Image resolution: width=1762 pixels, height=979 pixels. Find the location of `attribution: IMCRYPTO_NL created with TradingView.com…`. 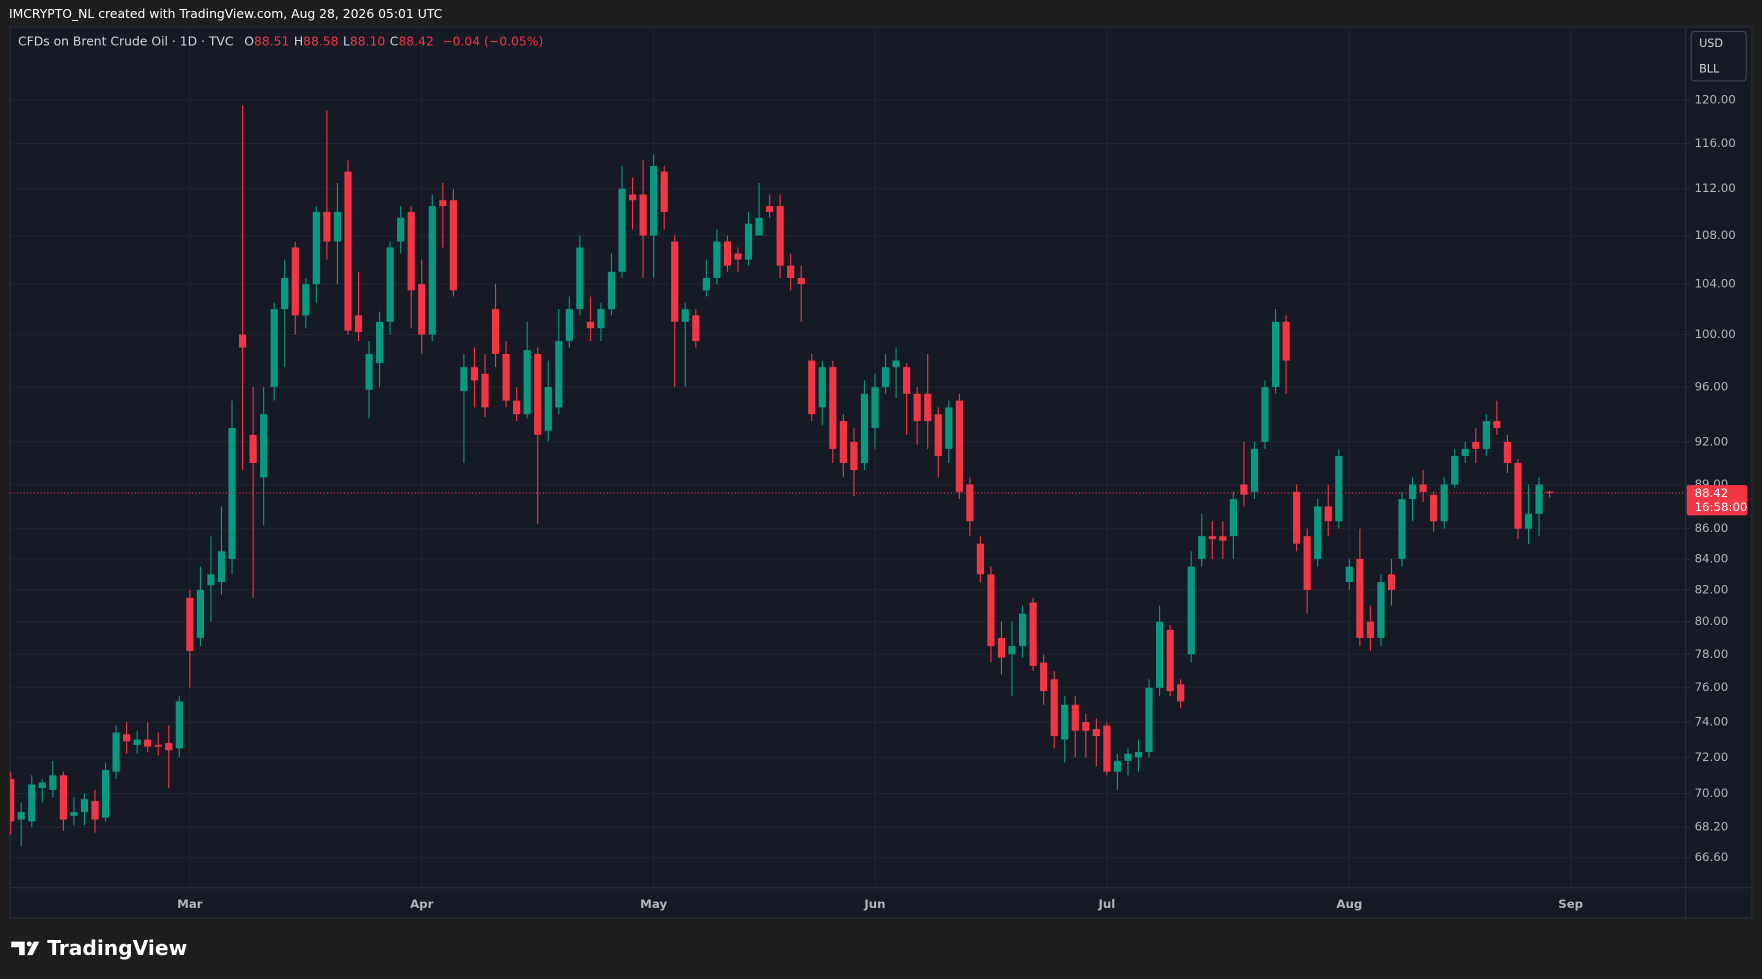

attribution: IMCRYPTO_NL created with TradingView.com… is located at coordinates (225, 14).